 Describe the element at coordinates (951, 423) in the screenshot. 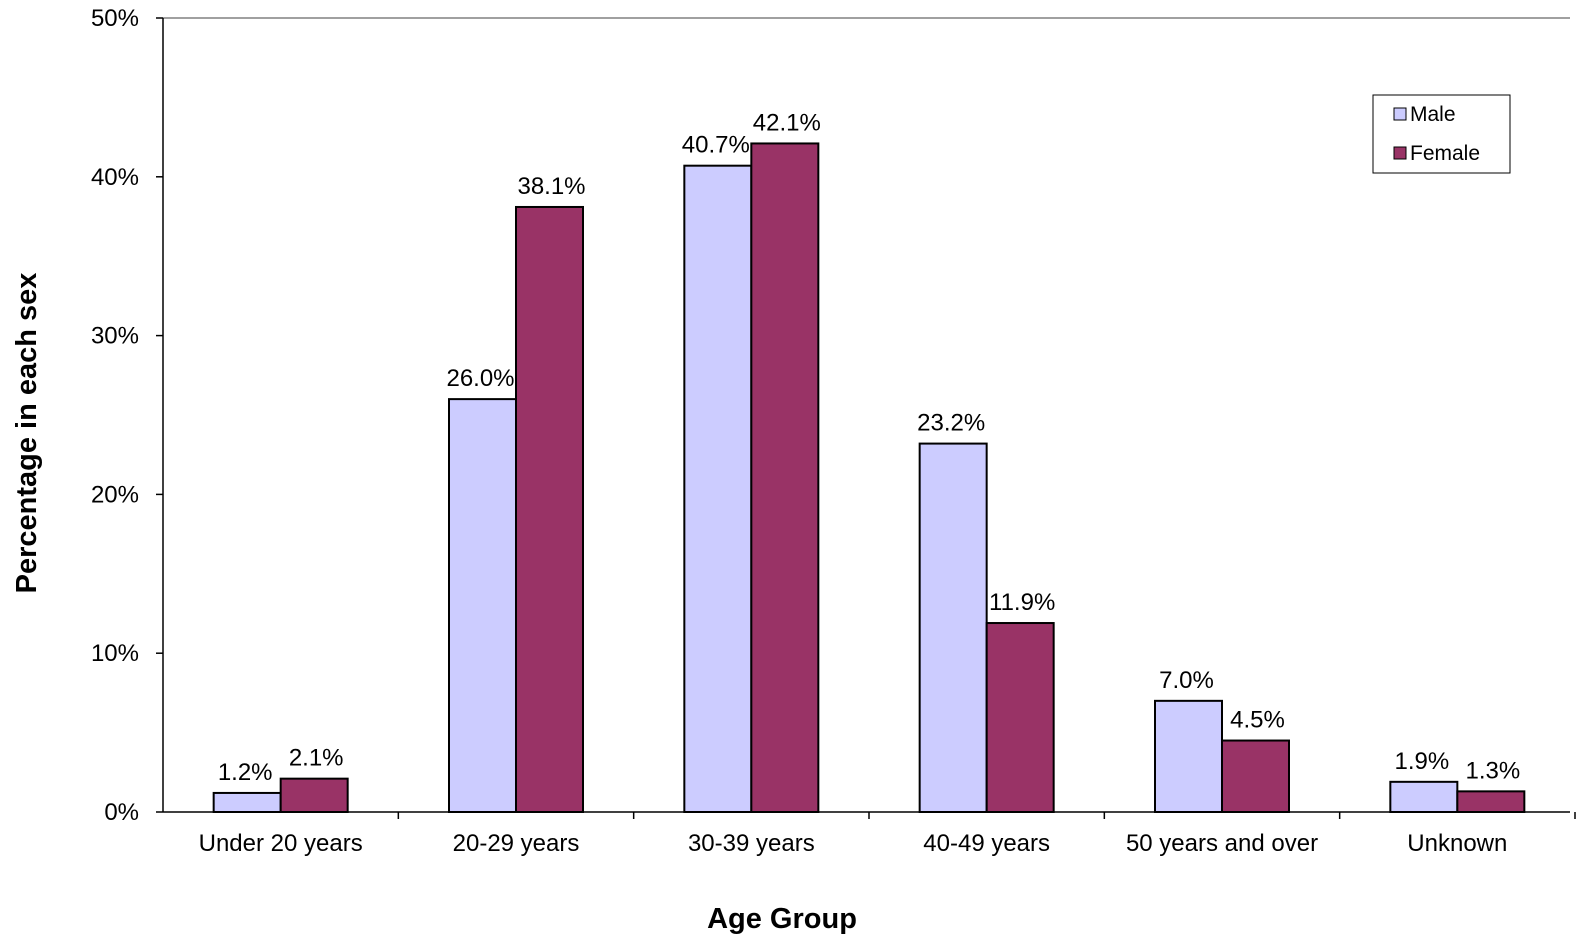

I see `data-label-male: 23.2%` at that location.